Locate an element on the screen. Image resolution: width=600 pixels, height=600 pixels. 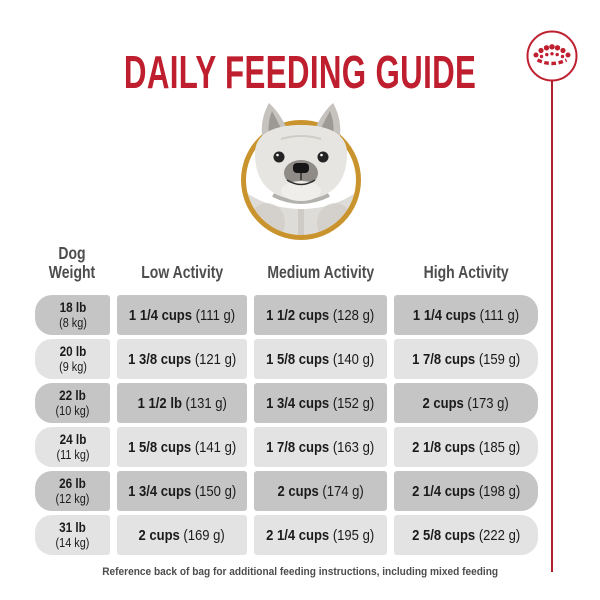
header-dog-line: Dog is located at coordinates (72, 253).